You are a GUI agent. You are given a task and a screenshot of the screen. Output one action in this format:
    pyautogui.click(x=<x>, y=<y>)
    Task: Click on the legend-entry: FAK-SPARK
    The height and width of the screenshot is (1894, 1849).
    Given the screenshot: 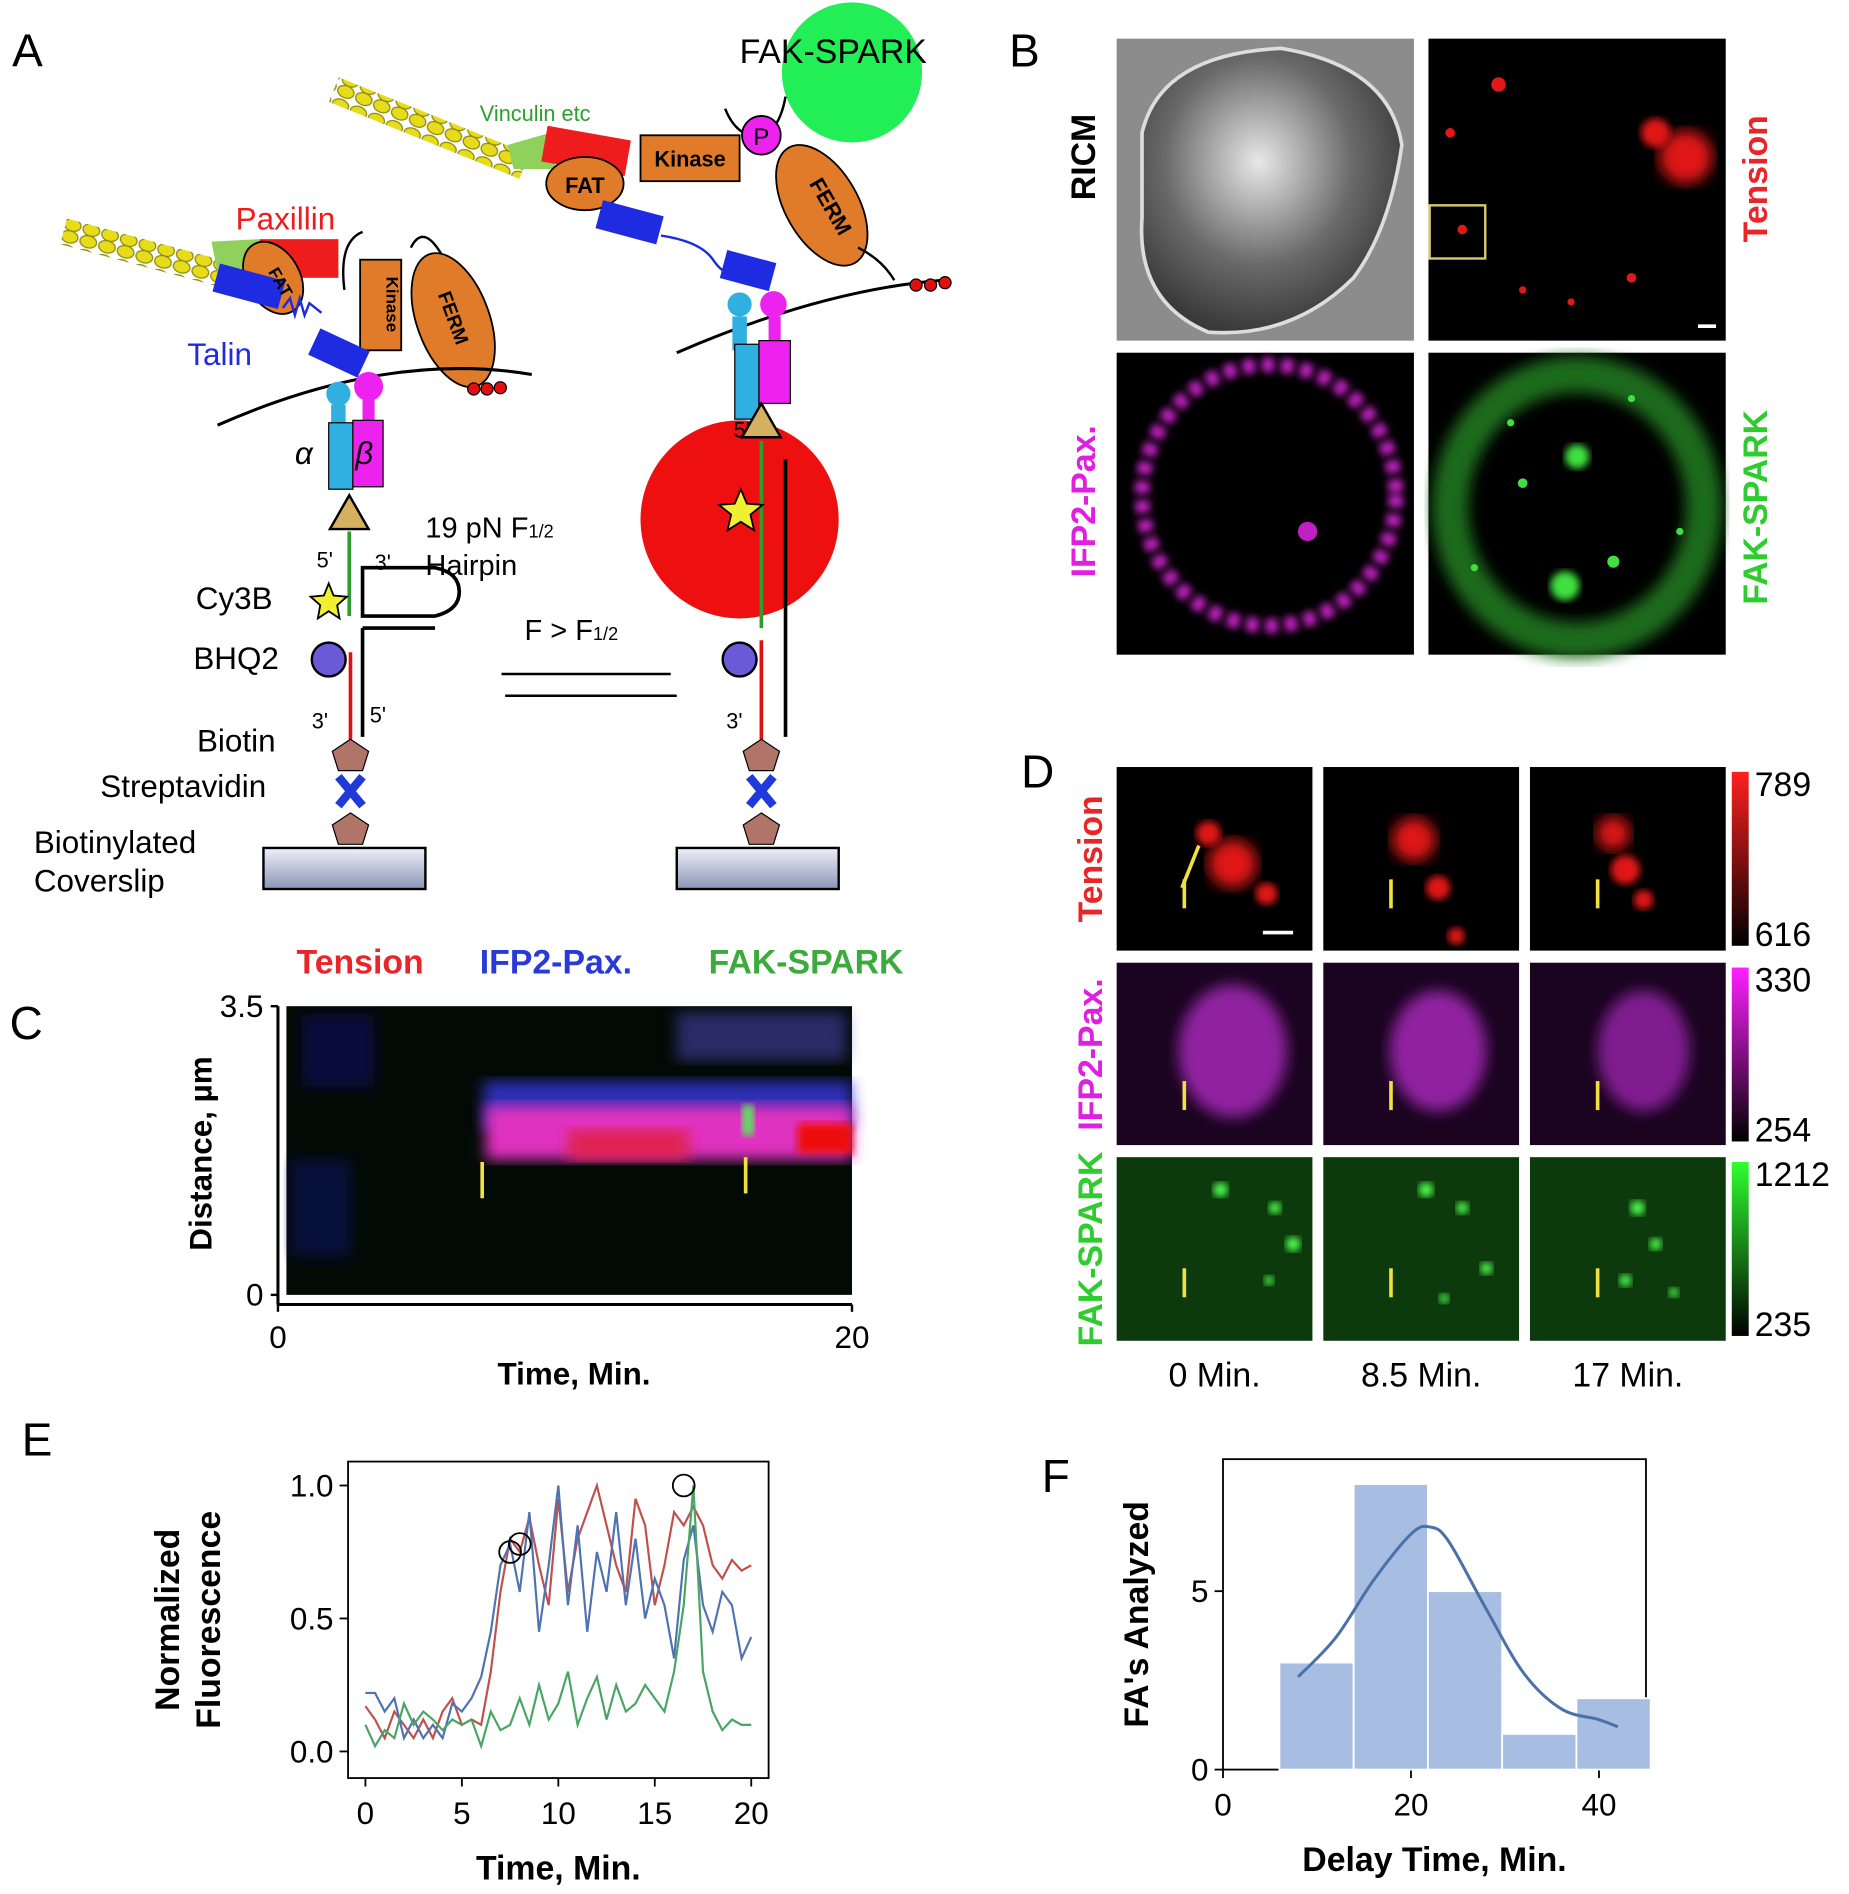 What is the action you would take?
    pyautogui.click(x=806, y=963)
    